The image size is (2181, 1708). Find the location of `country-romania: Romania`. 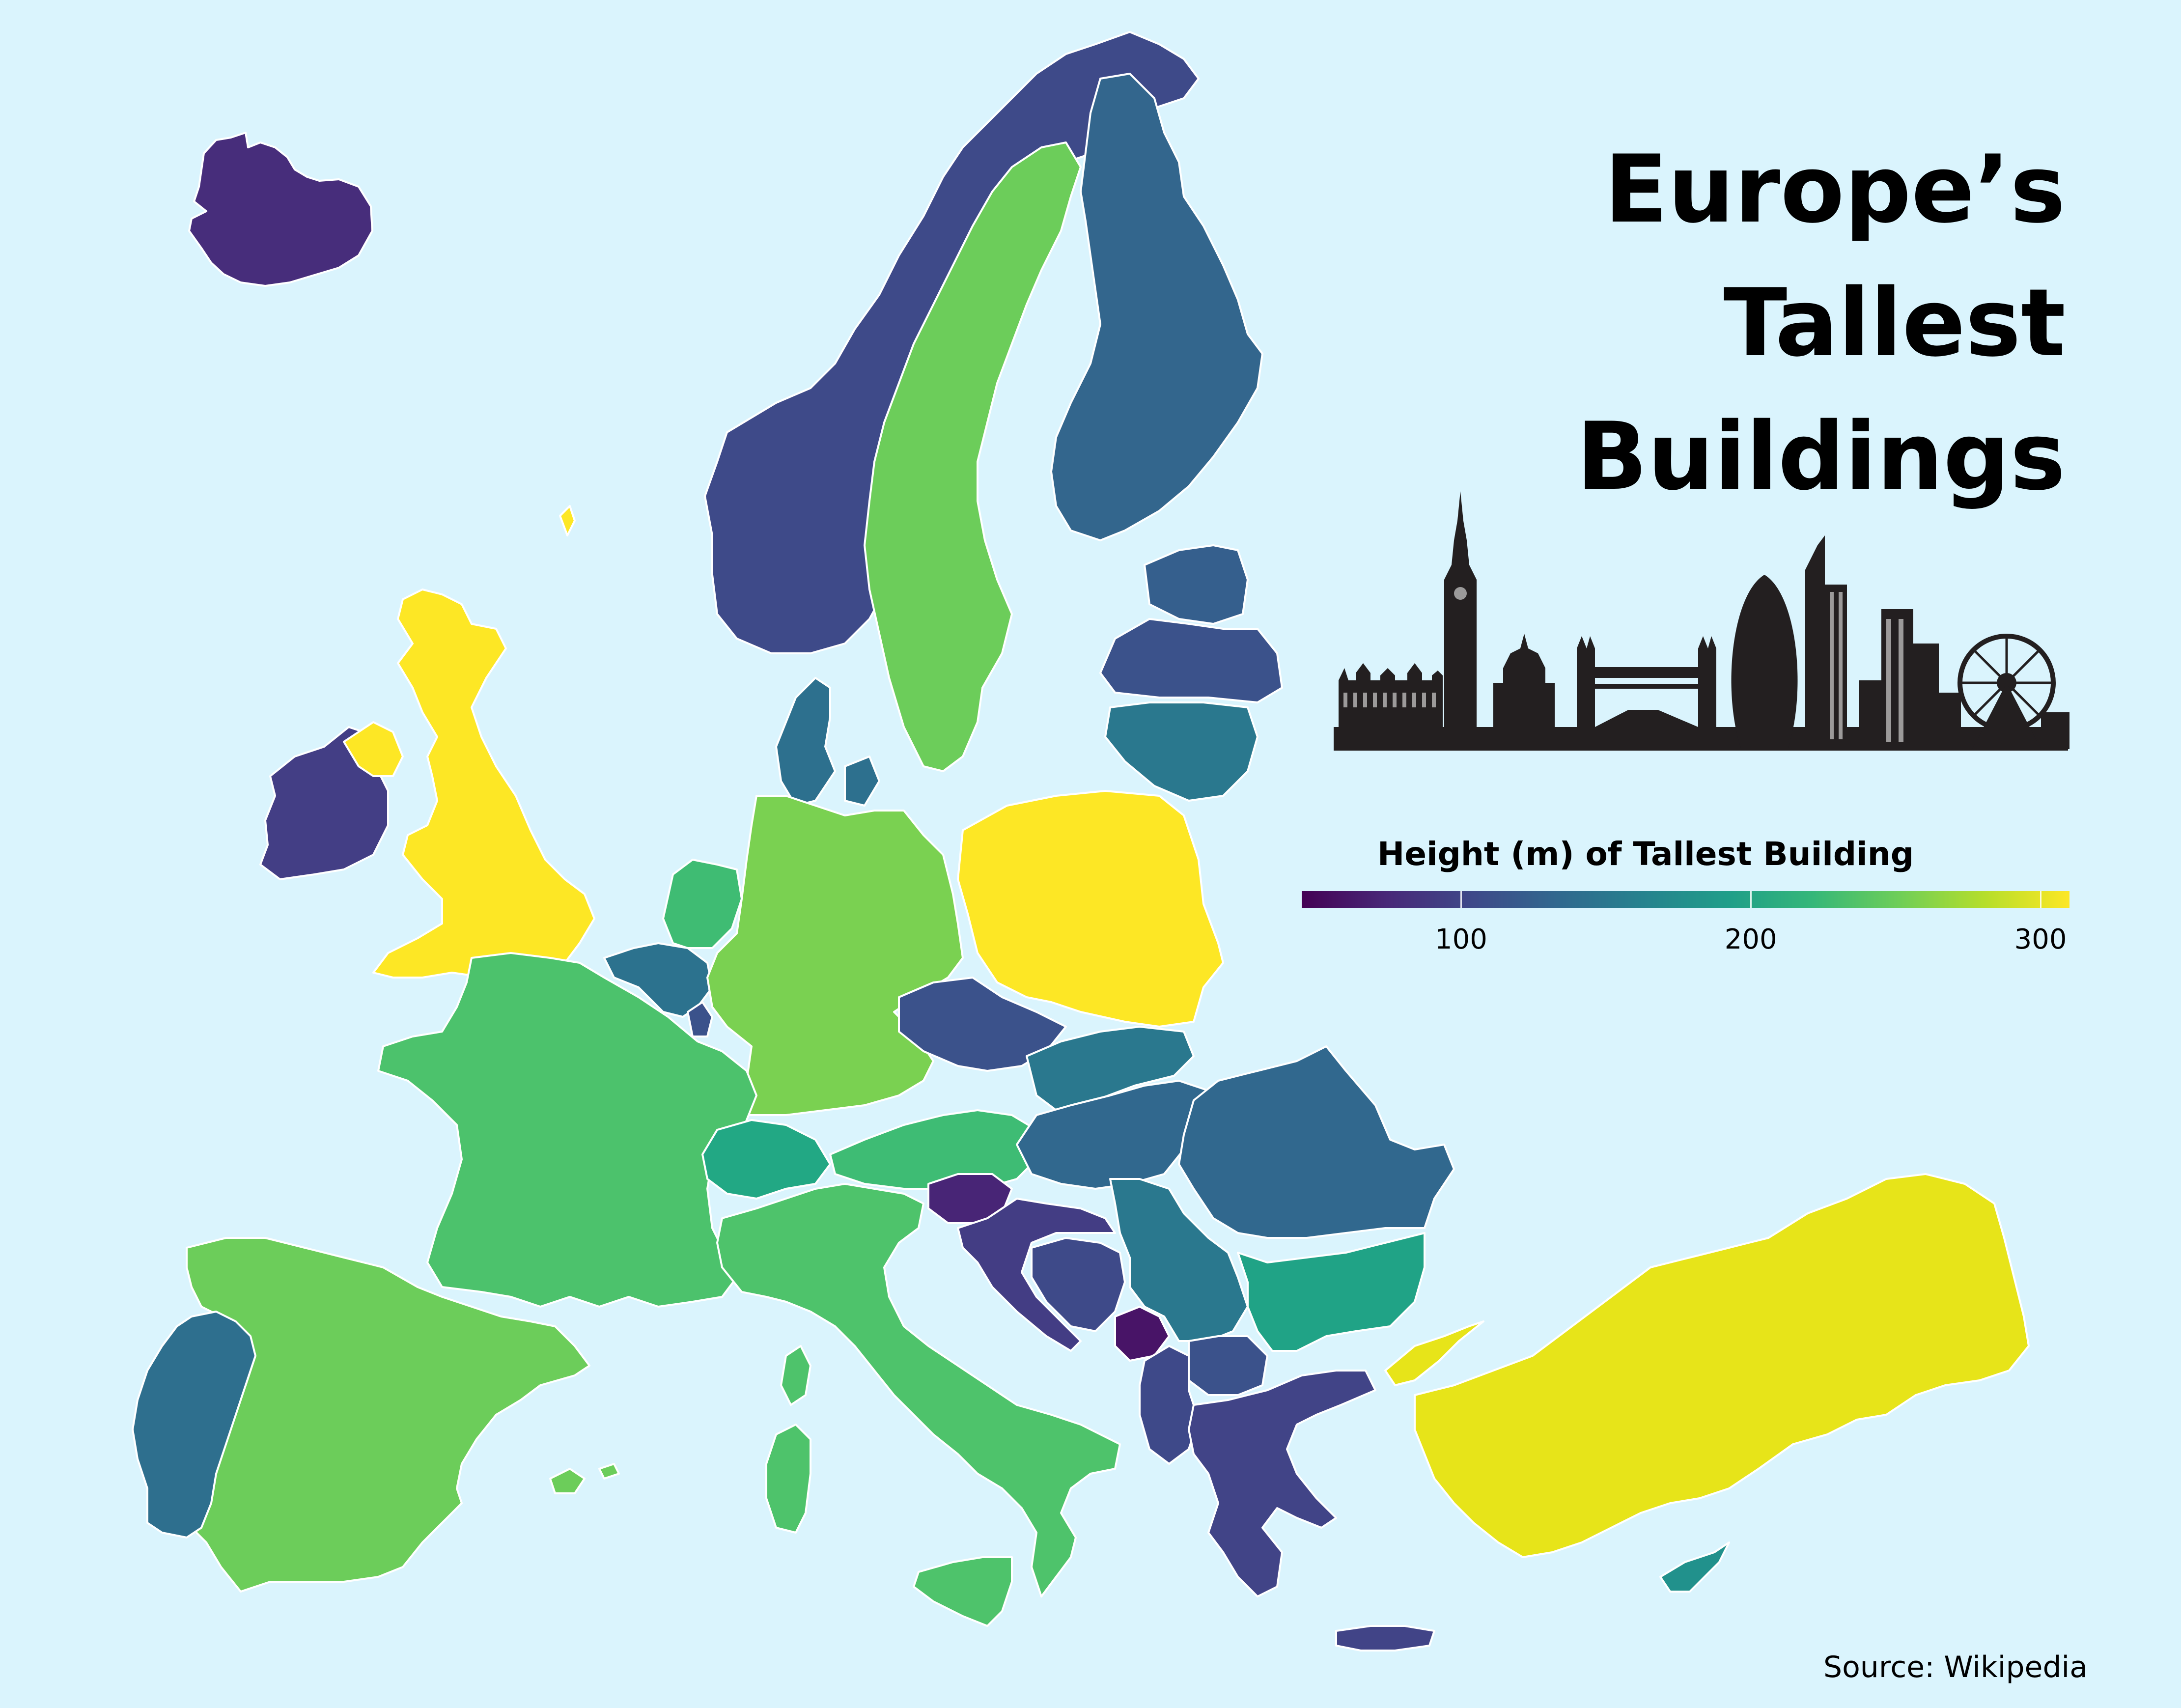

country-romania: Romania is located at coordinates (1316, 1142).